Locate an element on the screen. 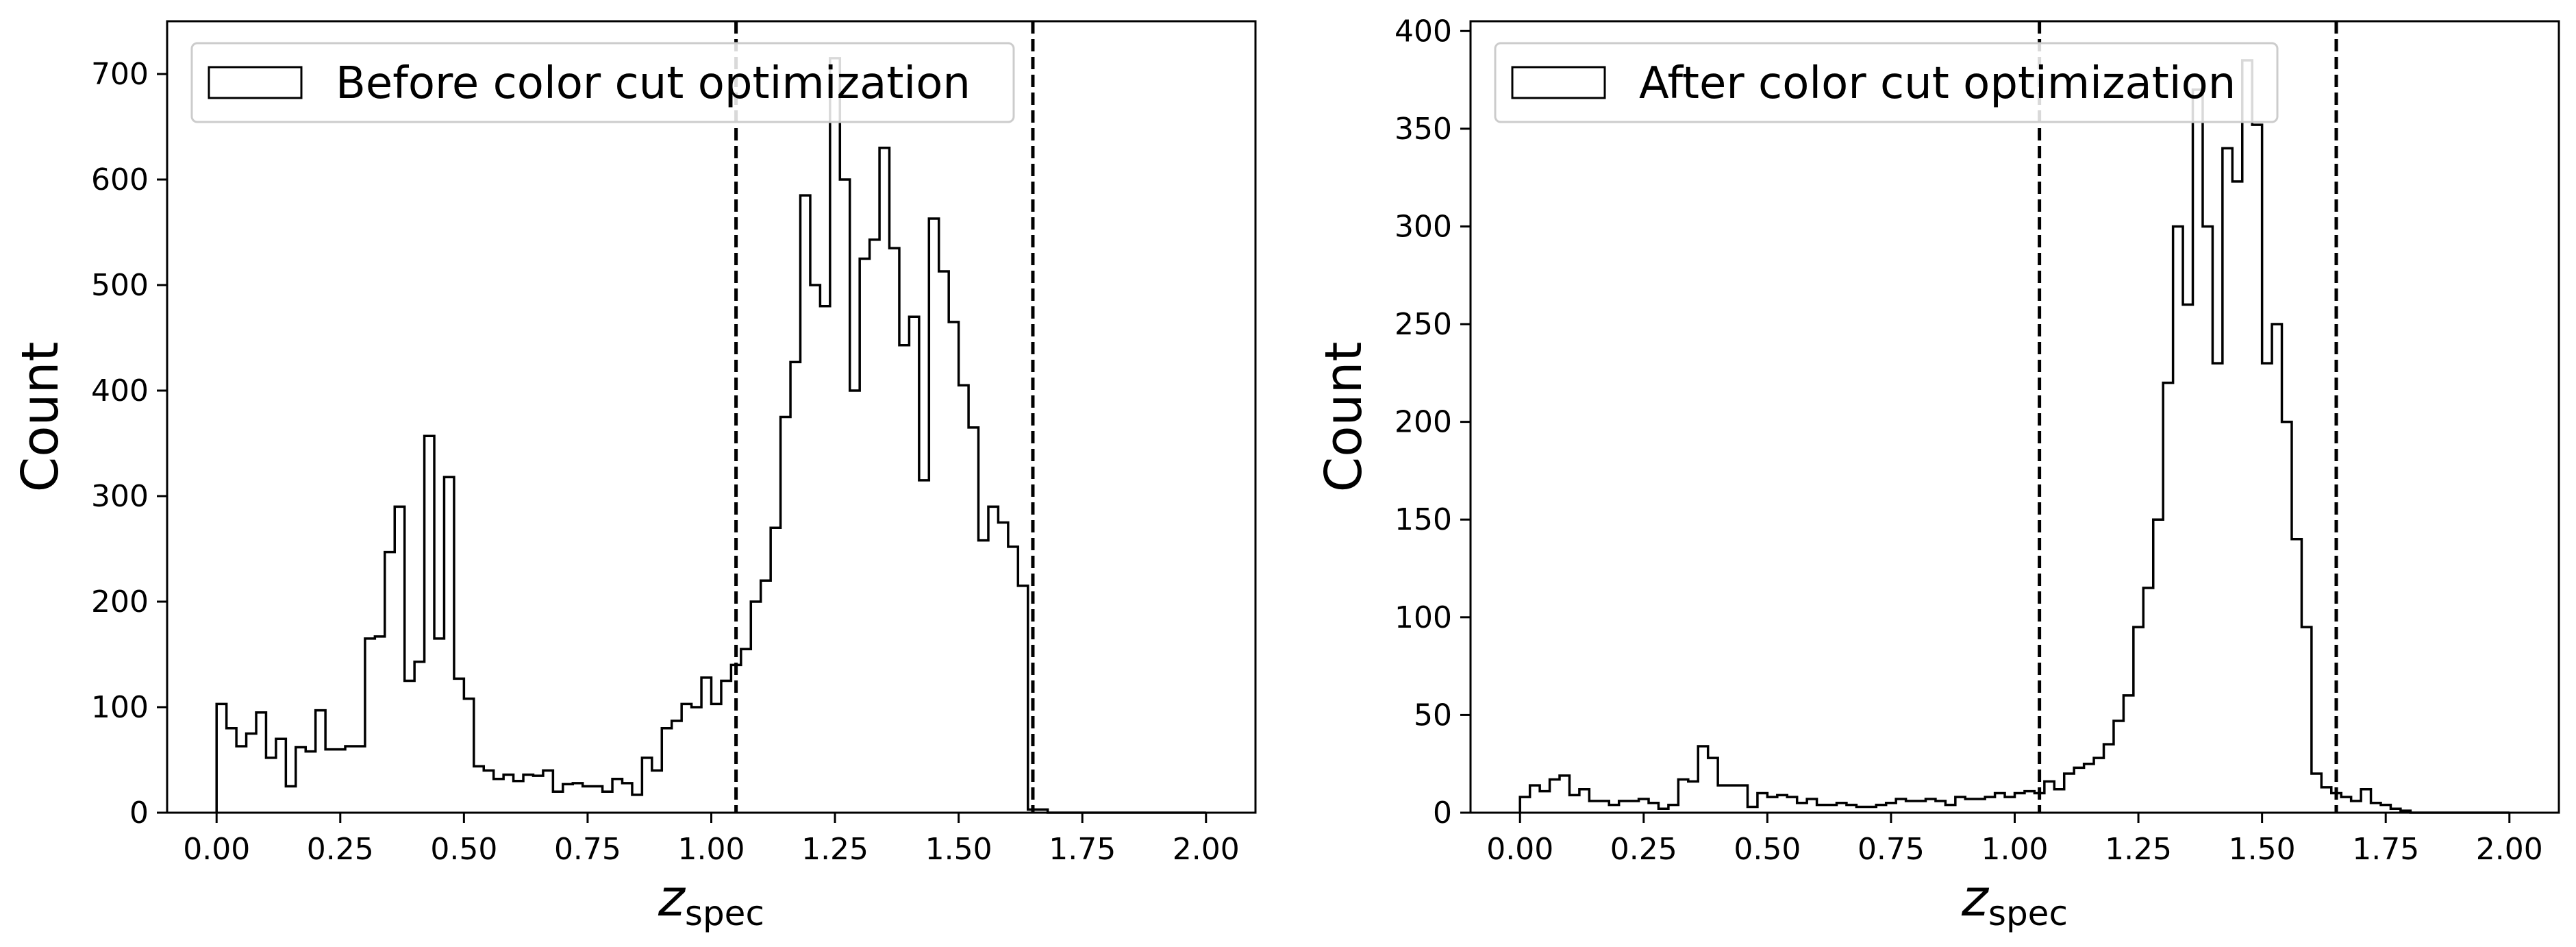 This screenshot has height=947, width=2576. x-axis-label-before: zspec is located at coordinates (711, 901).